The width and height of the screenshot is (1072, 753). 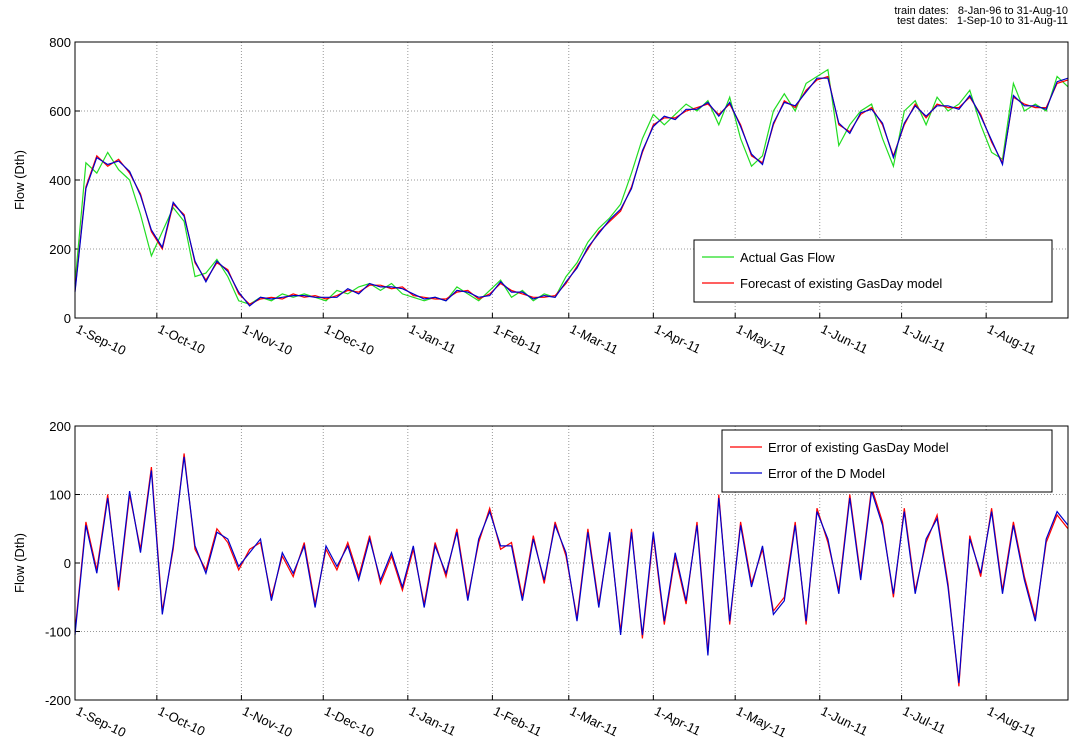 What do you see at coordinates (60, 180) in the screenshot?
I see `y-tick-label: 400` at bounding box center [60, 180].